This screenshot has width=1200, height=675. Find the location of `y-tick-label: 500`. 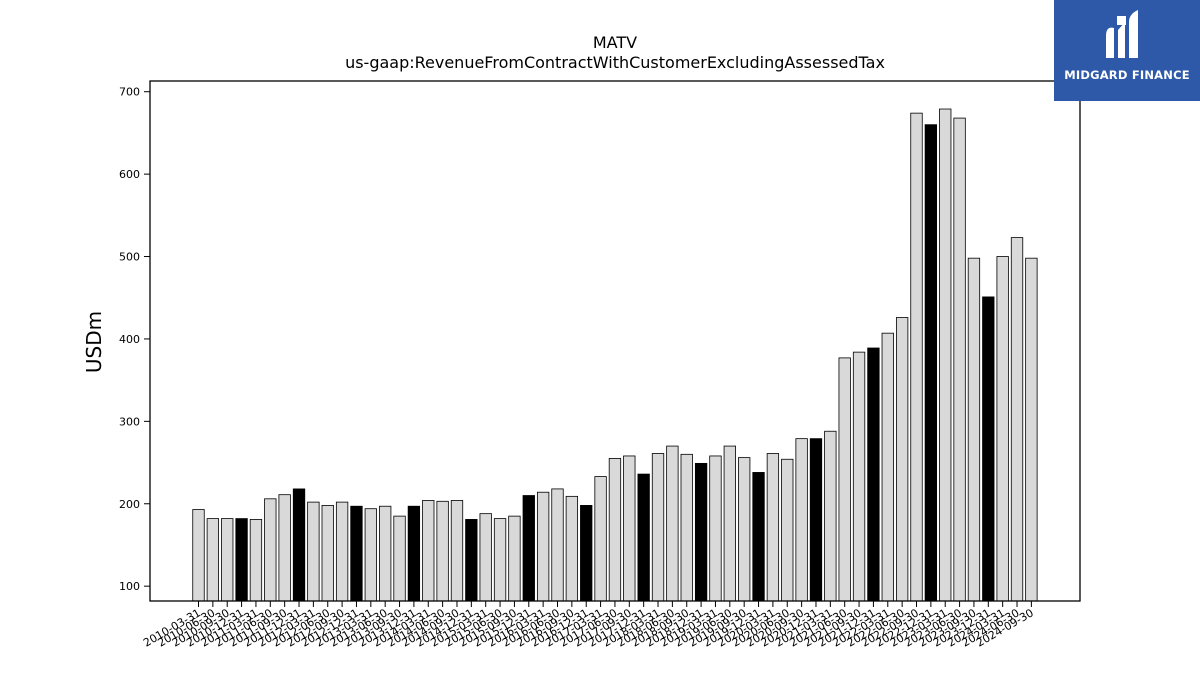

y-tick-label: 500 is located at coordinates (129, 257).